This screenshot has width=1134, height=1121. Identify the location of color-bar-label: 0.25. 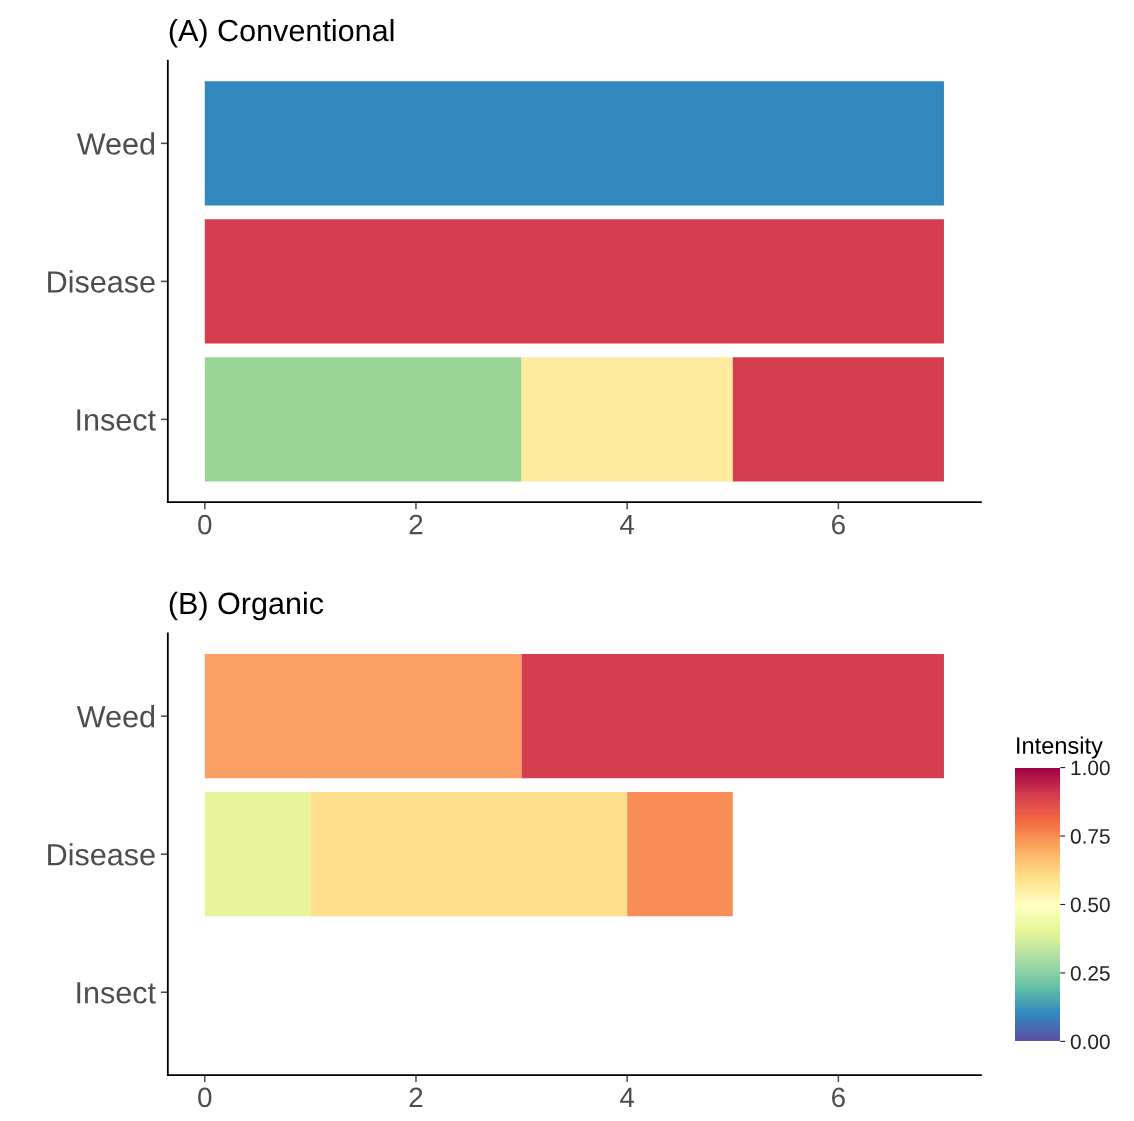
(1090, 973).